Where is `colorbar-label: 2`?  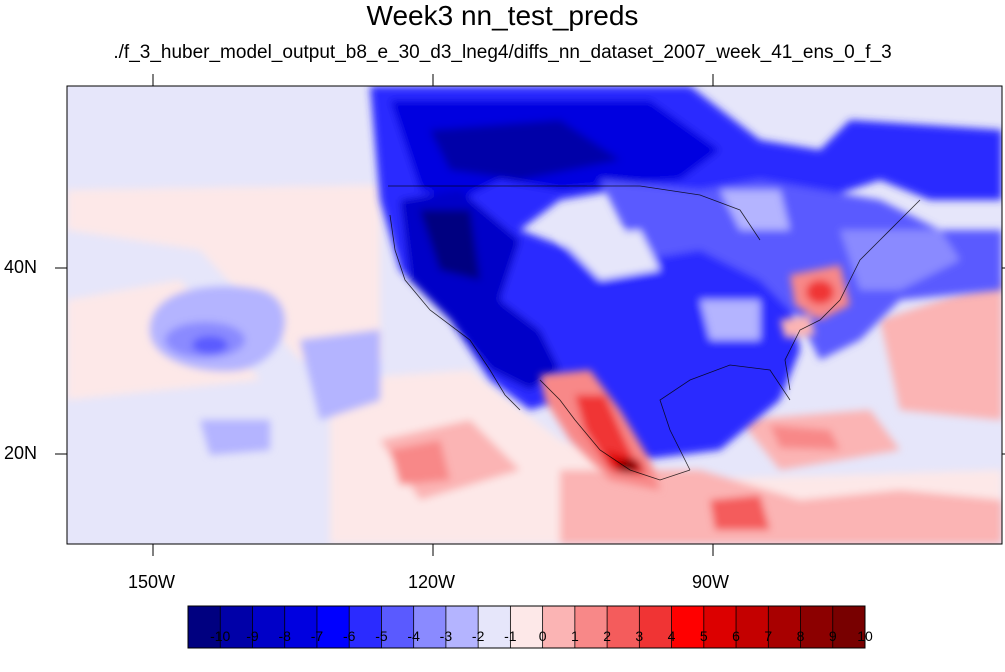 colorbar-label: 2 is located at coordinates (607, 636).